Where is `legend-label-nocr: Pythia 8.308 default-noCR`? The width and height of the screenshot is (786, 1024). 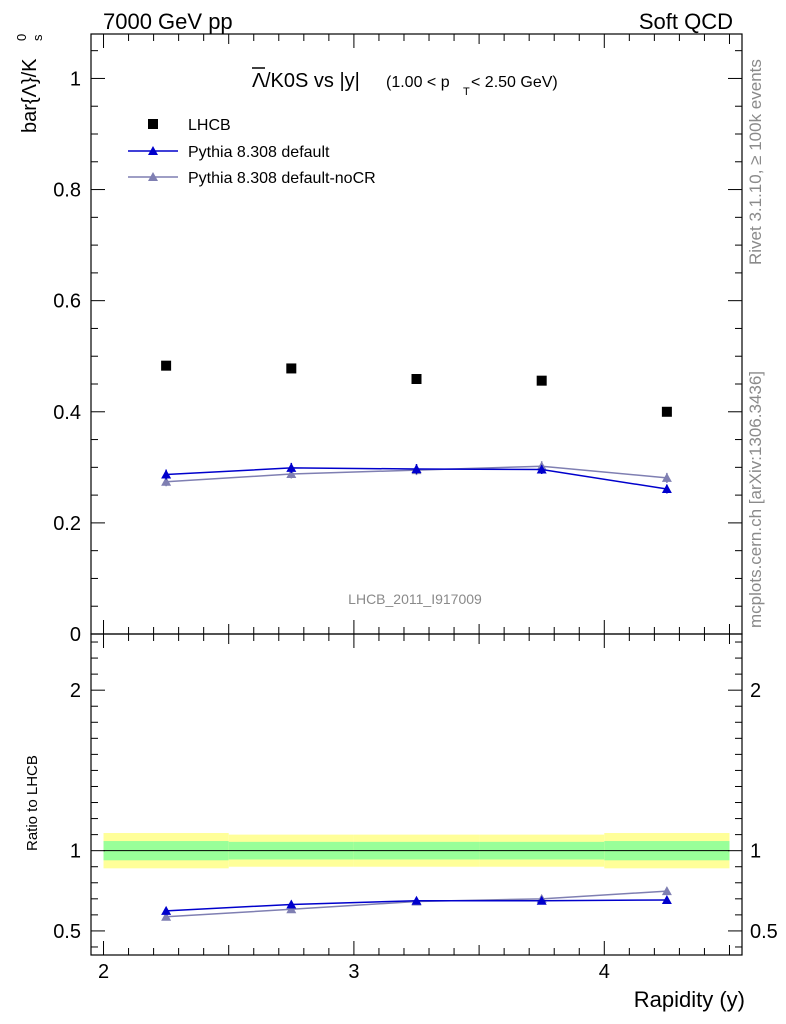
legend-label-nocr: Pythia 8.308 default-noCR is located at coordinates (282, 178).